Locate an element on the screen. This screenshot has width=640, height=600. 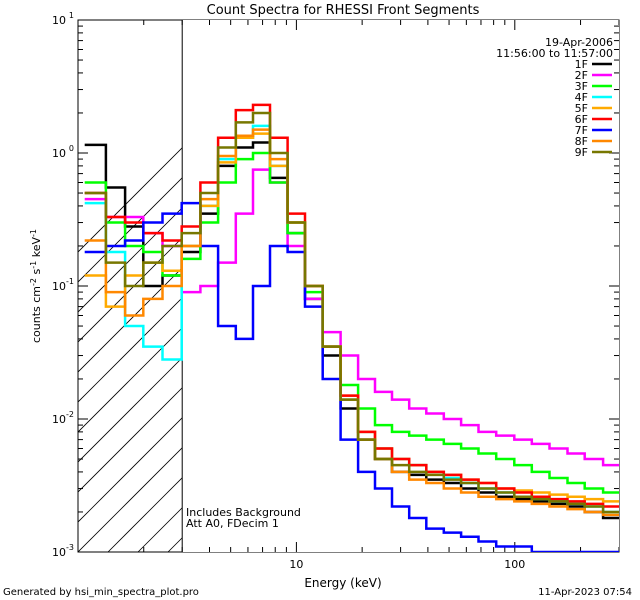
legend-label-2F: 2F is located at coordinates (581, 75).